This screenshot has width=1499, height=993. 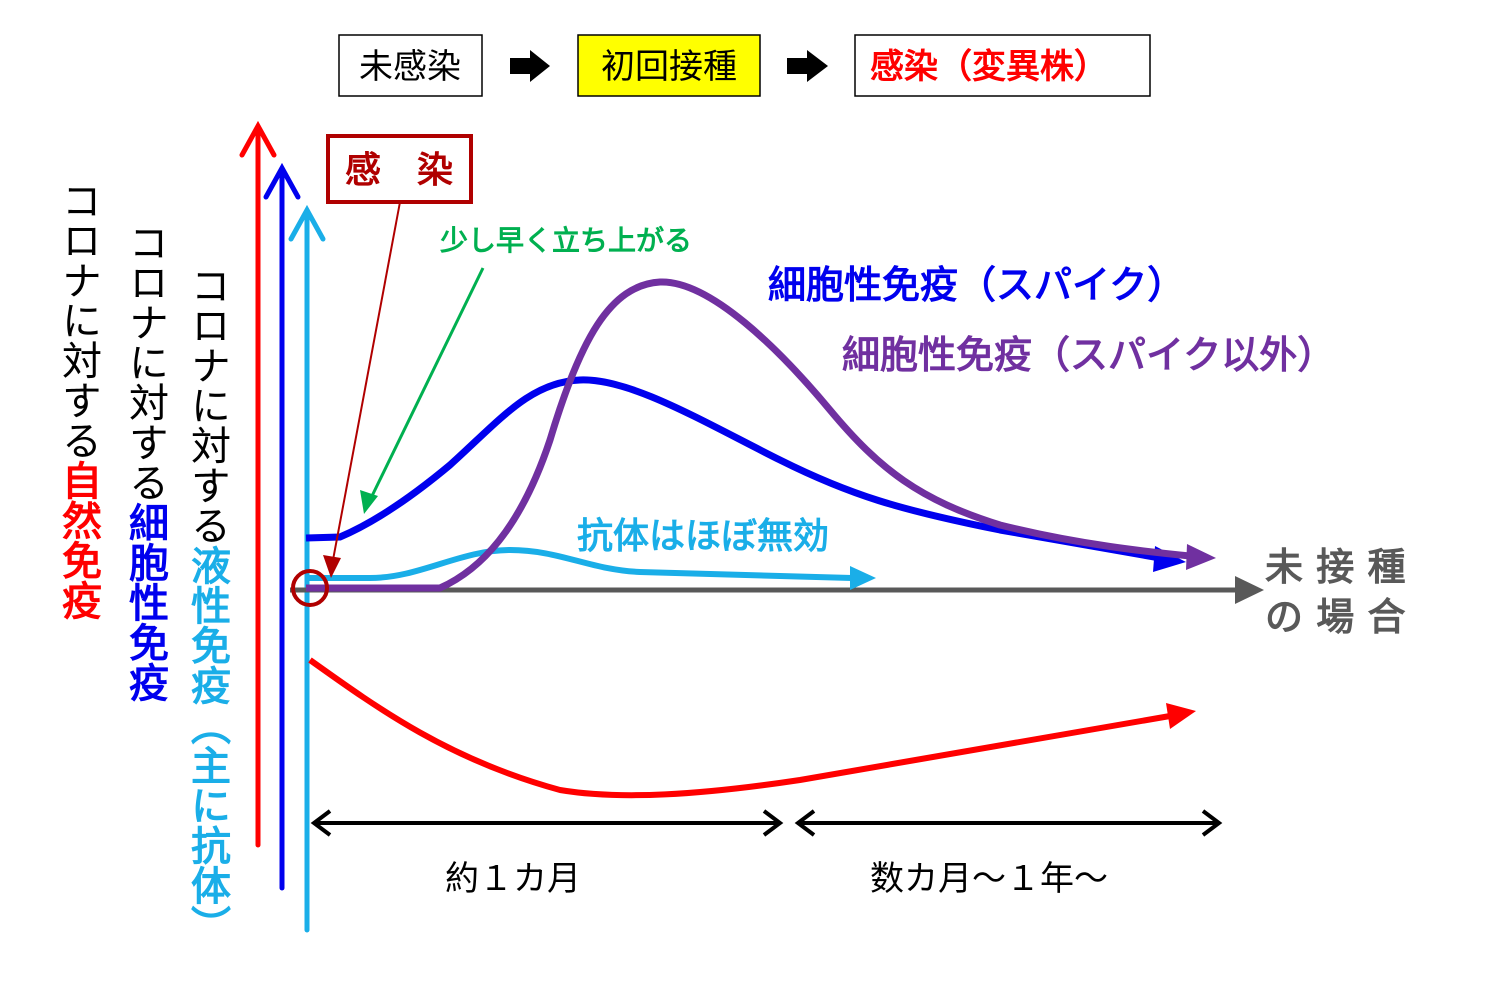 I want to click on axis-cellular, so click(x=282, y=526).